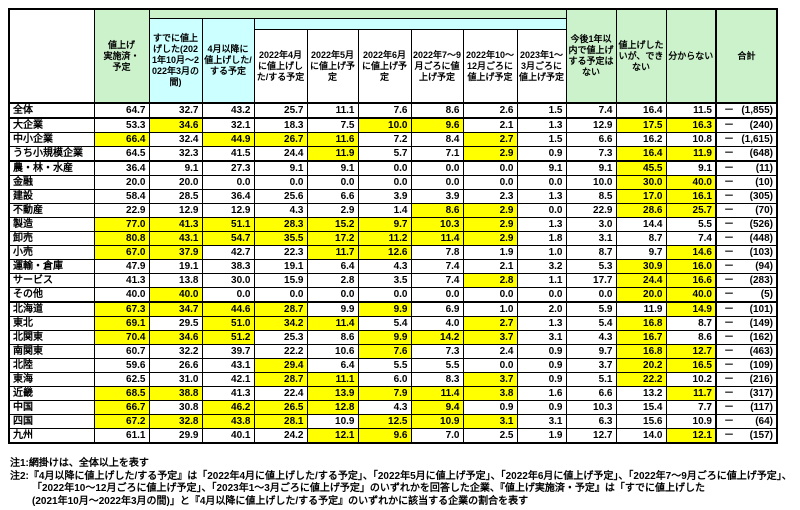 Image resolution: width=800 pixels, height=510 pixels. I want to click on value-cell: 9.1, so click(591, 168).